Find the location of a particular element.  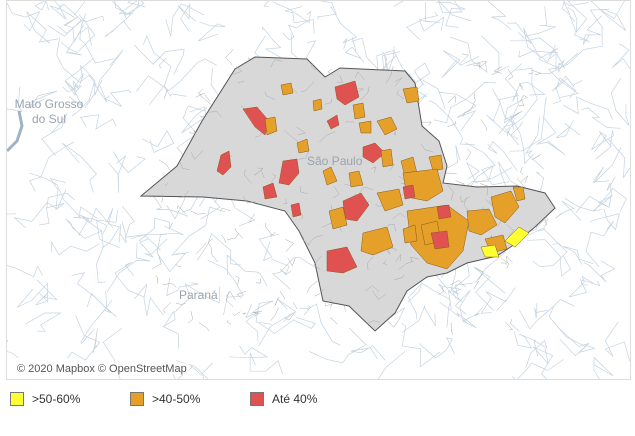

region-label: Paraná is located at coordinates (198, 295).